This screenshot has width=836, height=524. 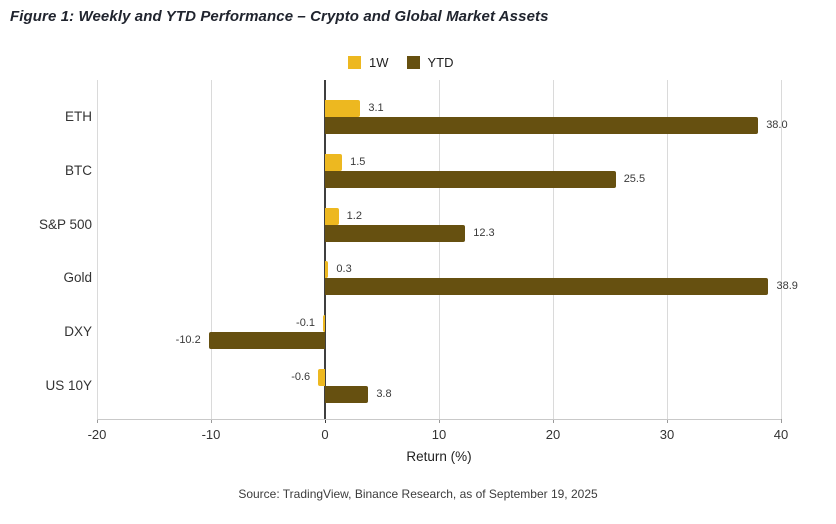 What do you see at coordinates (343, 108) in the screenshot?
I see `bar-1w-eth` at bounding box center [343, 108].